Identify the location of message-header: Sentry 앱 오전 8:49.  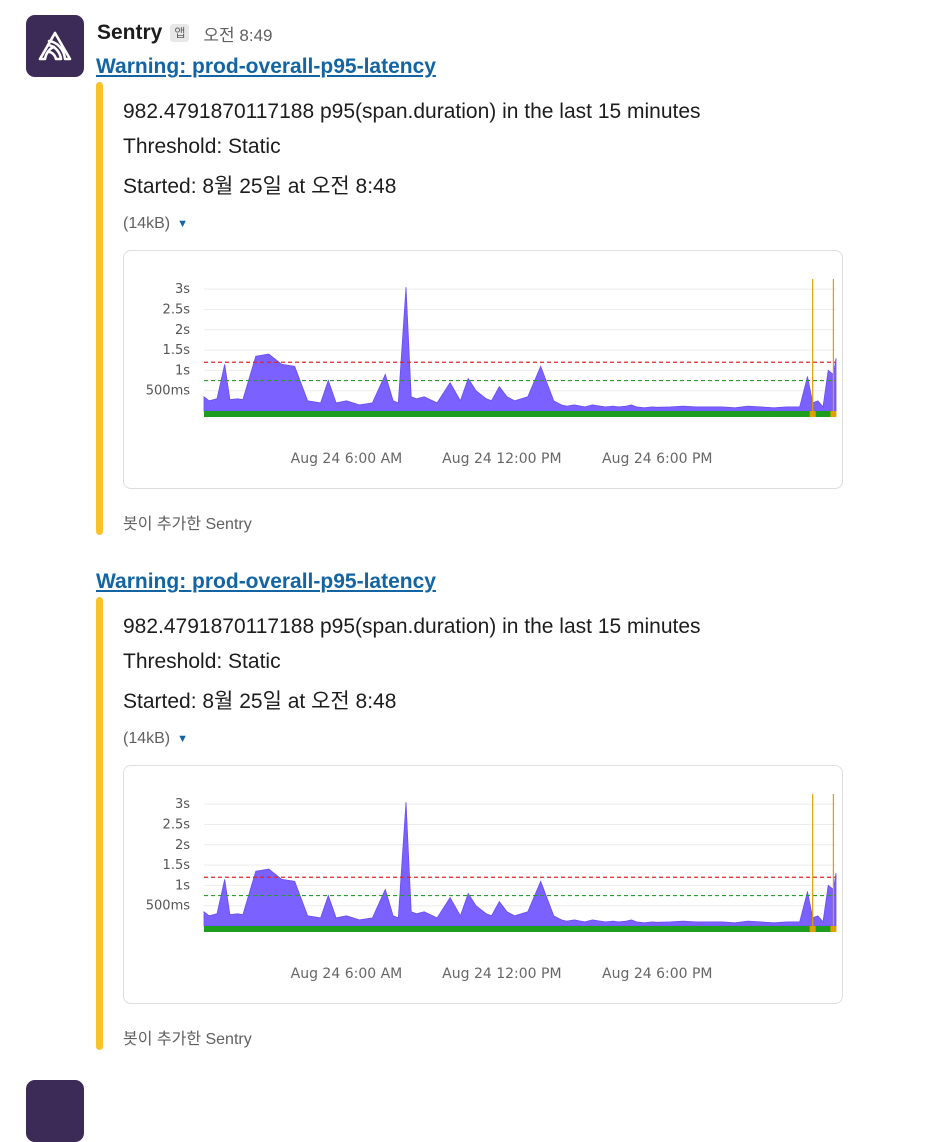
(185, 33).